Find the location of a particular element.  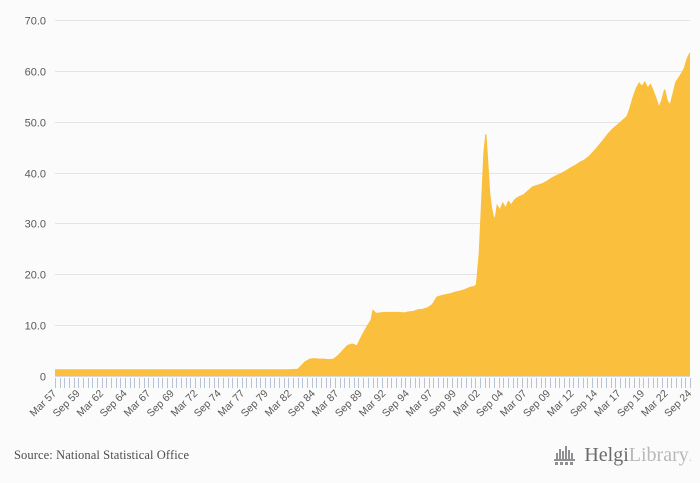

y-axis-tick-label: 20.0 is located at coordinates (35, 276).